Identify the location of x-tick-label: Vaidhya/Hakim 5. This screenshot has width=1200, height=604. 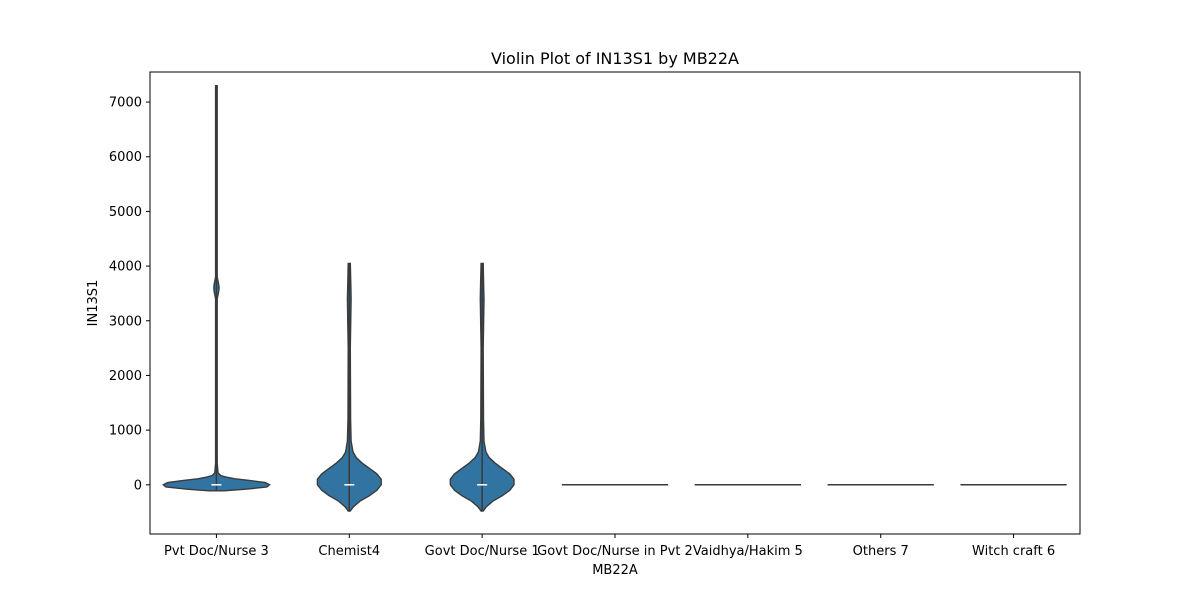
(748, 551).